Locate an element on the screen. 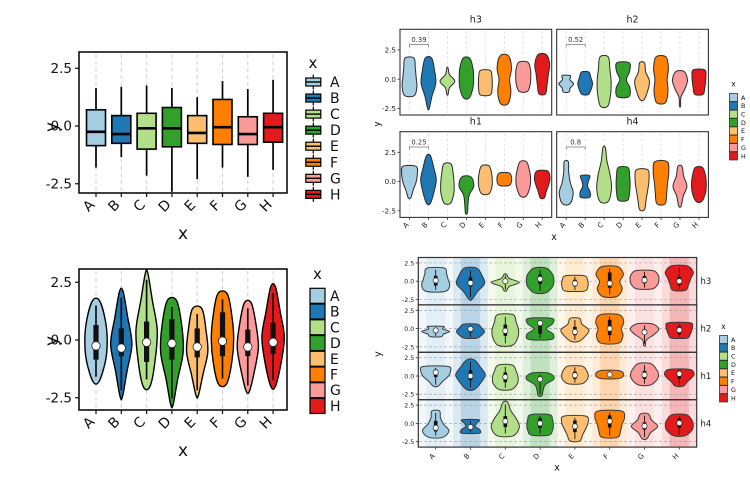 This screenshot has width=750, height=500. legend-label: A is located at coordinates (733, 340).